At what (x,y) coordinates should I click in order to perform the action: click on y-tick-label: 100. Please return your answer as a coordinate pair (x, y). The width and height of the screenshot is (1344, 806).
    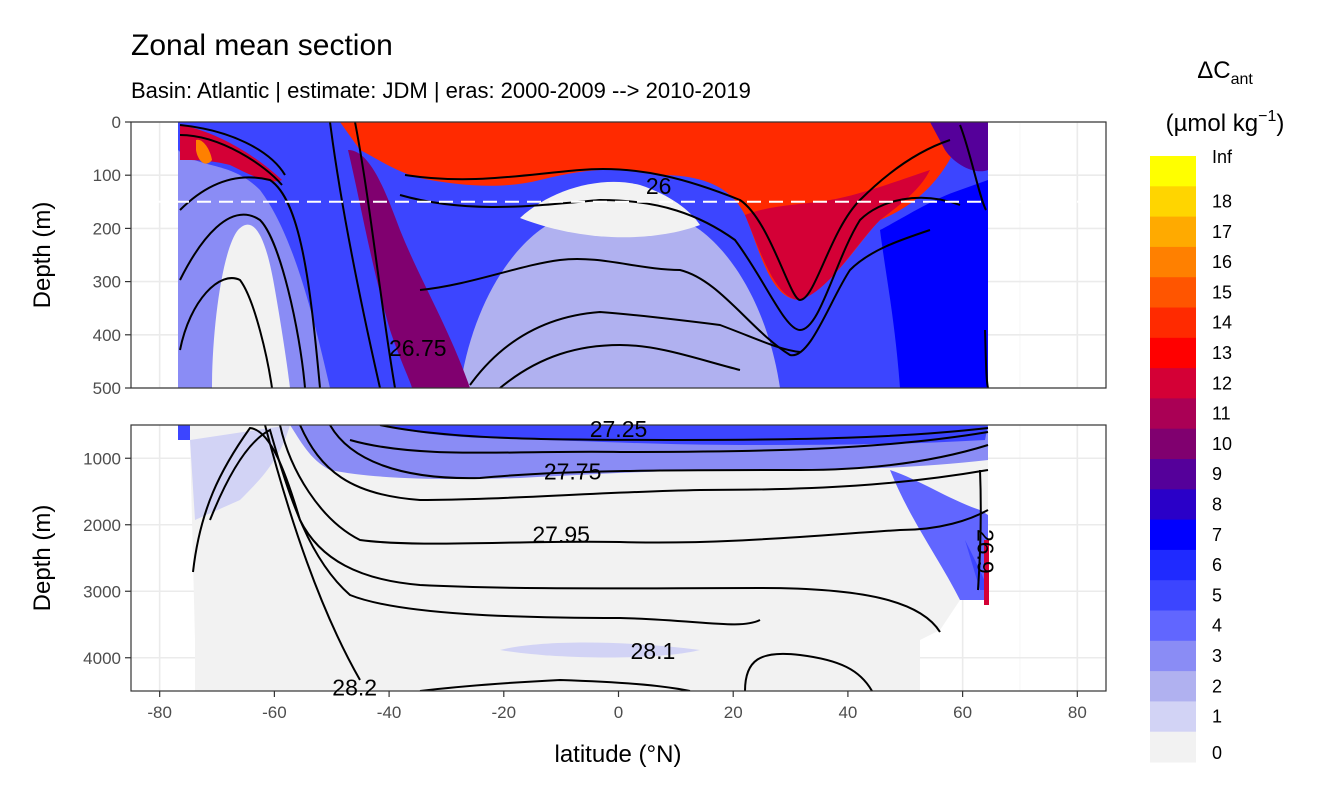
    Looking at the image, I should click on (107, 175).